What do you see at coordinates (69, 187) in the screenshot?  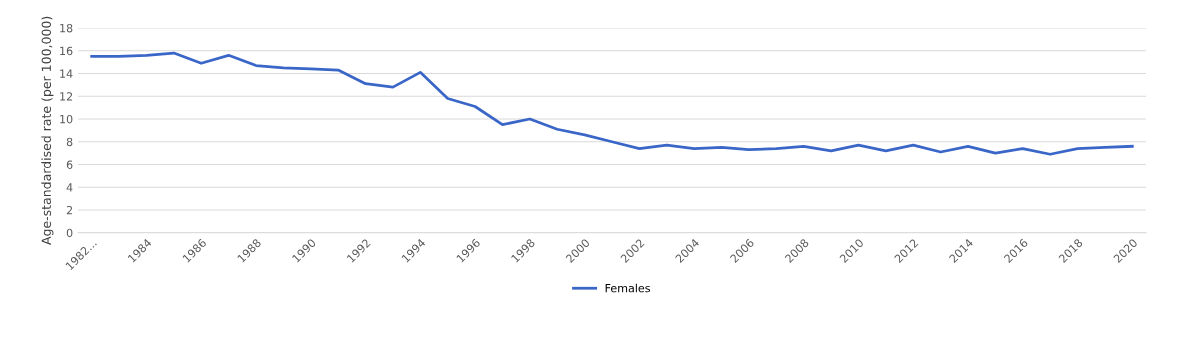 I see `y-tick-label: 4` at bounding box center [69, 187].